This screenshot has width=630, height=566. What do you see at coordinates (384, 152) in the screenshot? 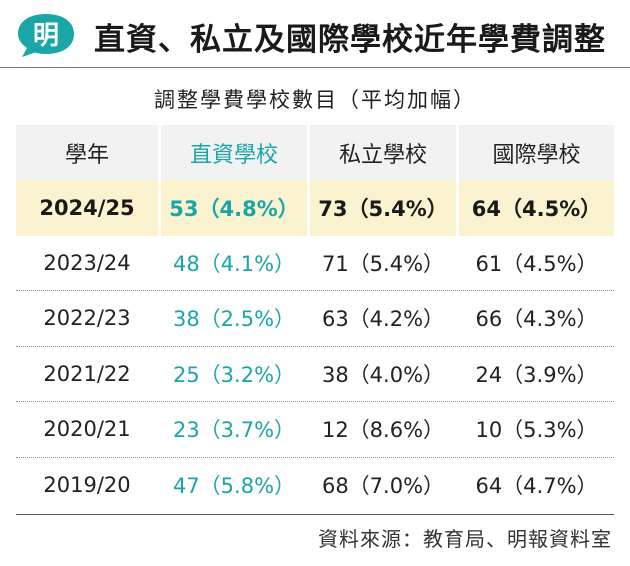
I see `column-header-private: 私立學校` at bounding box center [384, 152].